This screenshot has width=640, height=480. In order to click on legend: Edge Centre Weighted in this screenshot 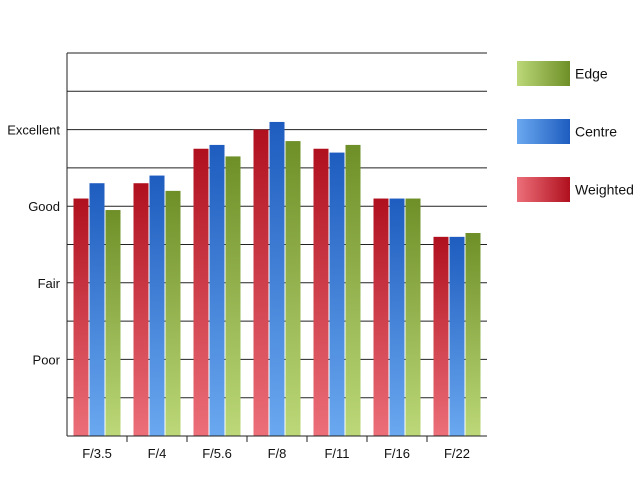, I will do `click(575, 131)`.